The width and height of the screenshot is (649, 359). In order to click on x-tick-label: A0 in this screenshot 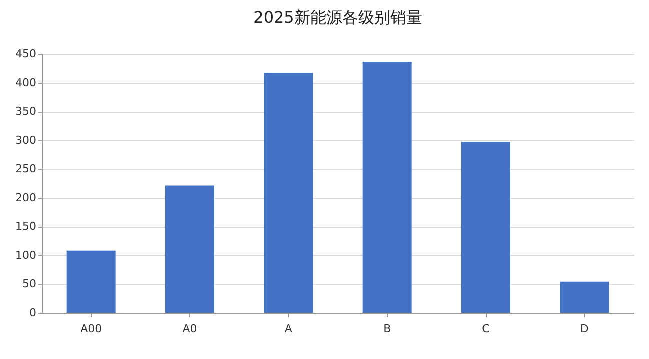, I will do `click(190, 329)`.